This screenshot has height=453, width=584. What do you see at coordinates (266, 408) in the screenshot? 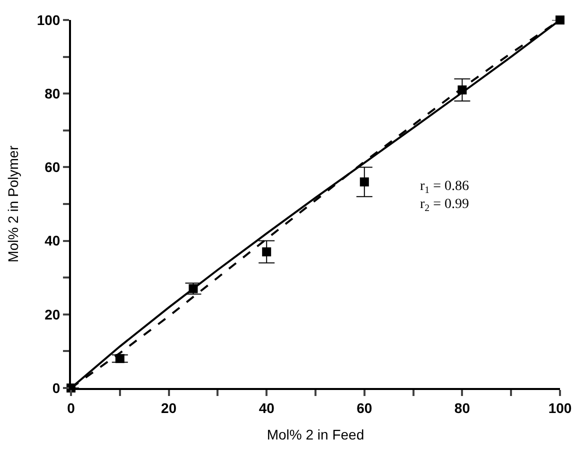
I see `x-tick-label: 40` at bounding box center [266, 408].